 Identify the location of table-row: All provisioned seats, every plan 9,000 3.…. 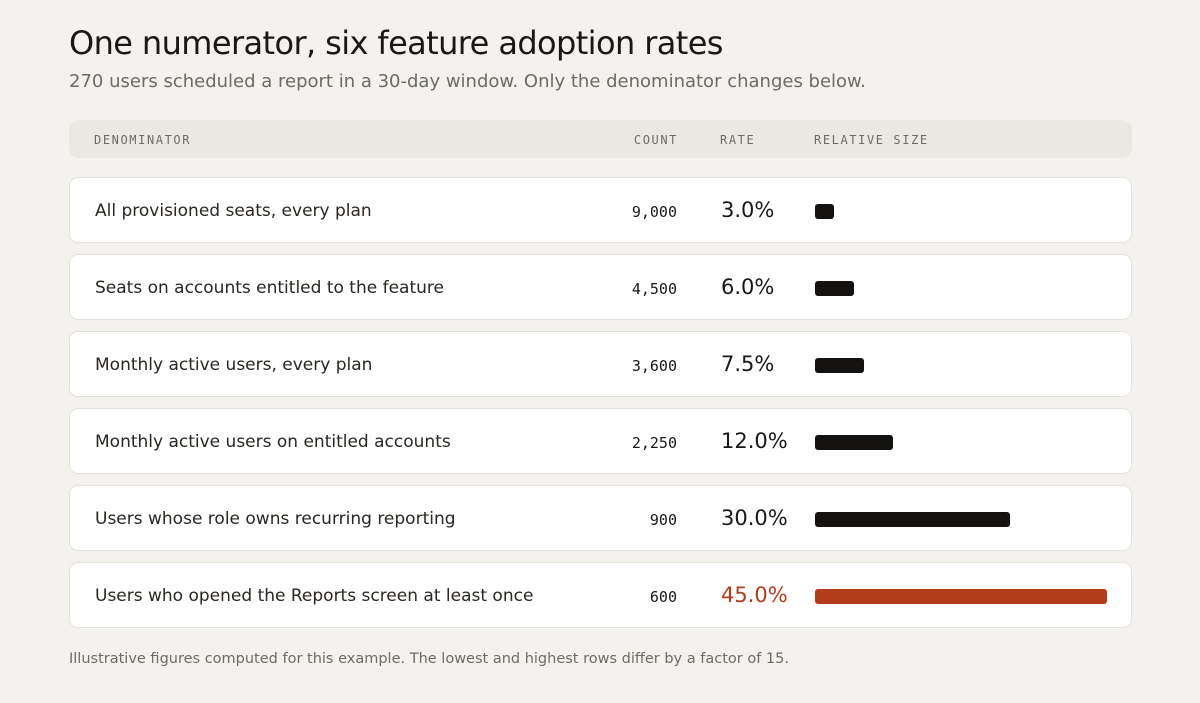
(600, 210).